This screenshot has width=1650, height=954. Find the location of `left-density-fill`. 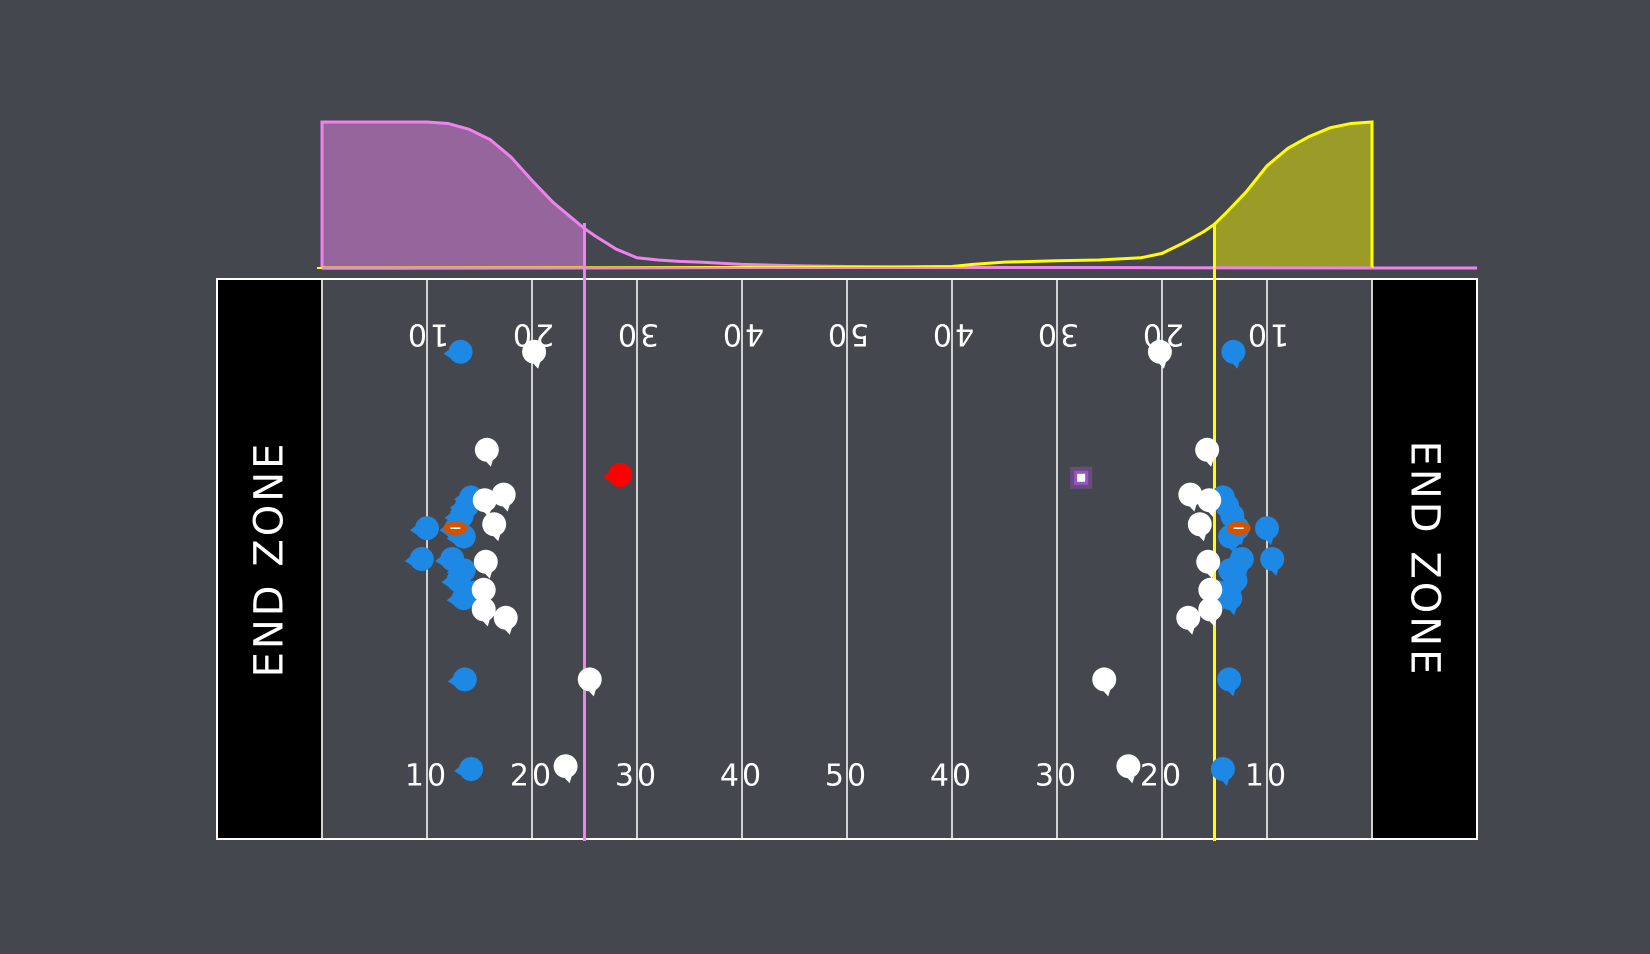

left-density-fill is located at coordinates (453, 195).